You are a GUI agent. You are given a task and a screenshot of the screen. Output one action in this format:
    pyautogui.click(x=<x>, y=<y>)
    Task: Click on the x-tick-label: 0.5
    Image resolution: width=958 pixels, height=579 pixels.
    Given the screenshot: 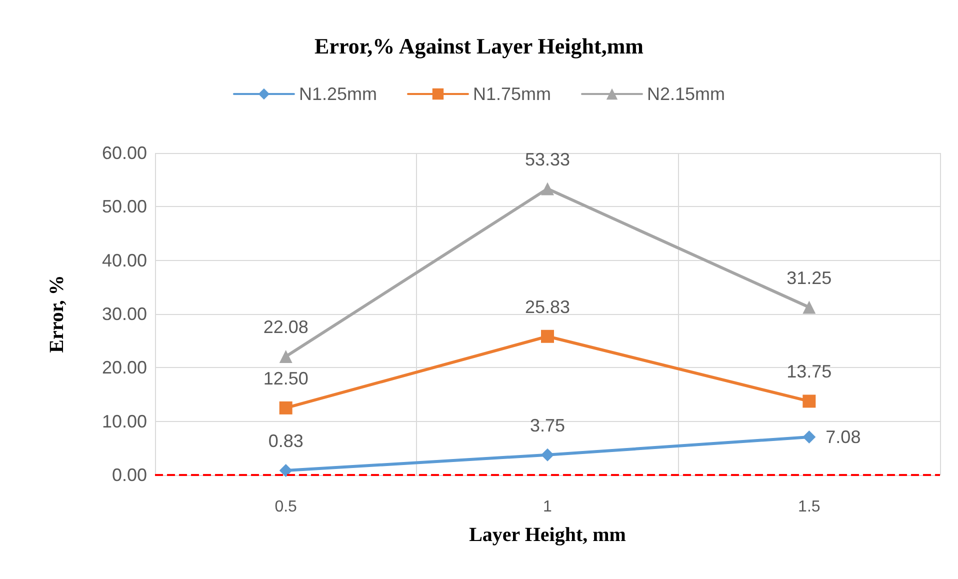 What is the action you would take?
    pyautogui.click(x=286, y=507)
    